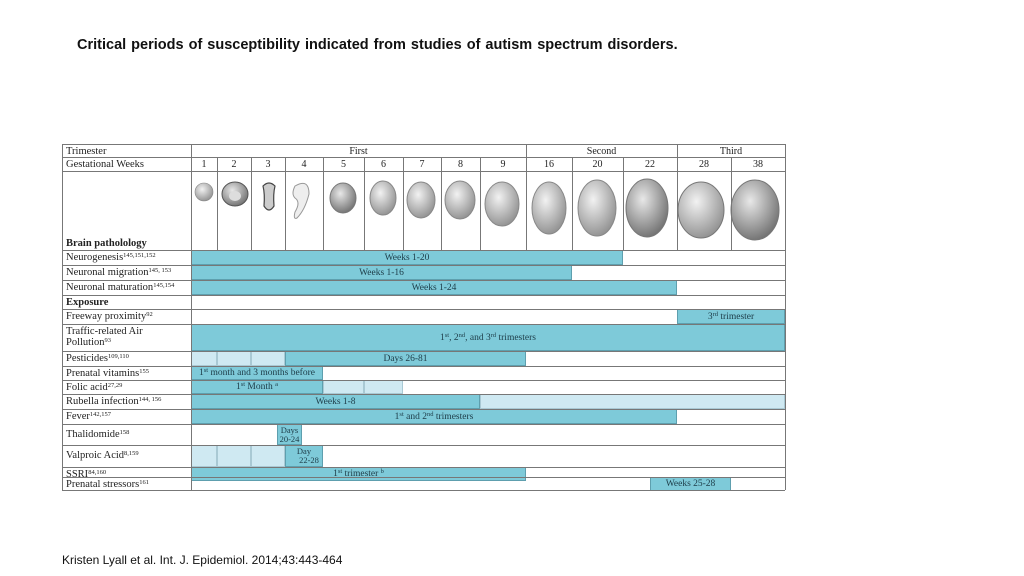 The height and width of the screenshot is (576, 1024). I want to click on row-label-freeway-proximity: Freeway proximity92, so click(109, 316).